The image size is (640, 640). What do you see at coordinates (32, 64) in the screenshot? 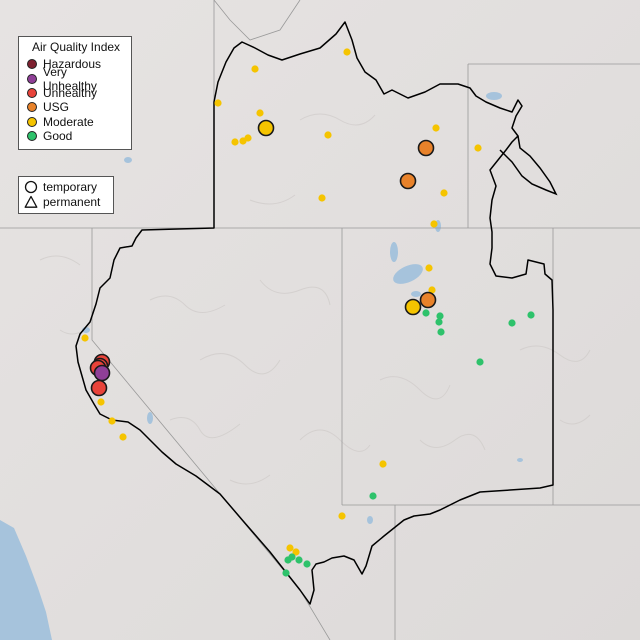
I see `hazardous-swatch-icon` at bounding box center [32, 64].